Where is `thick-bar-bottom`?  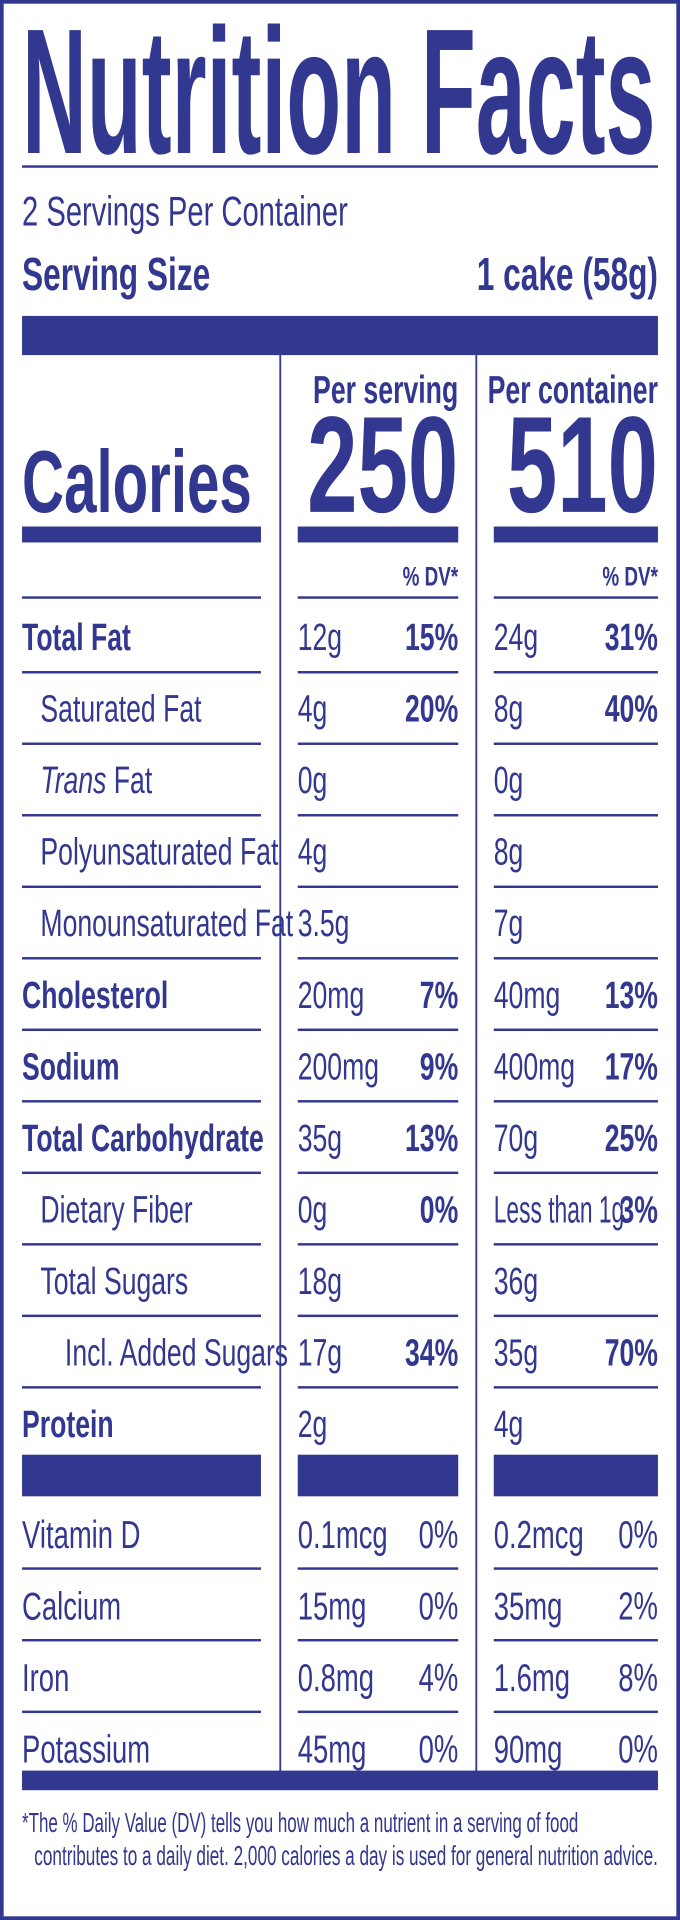
thick-bar-bottom is located at coordinates (340, 1780).